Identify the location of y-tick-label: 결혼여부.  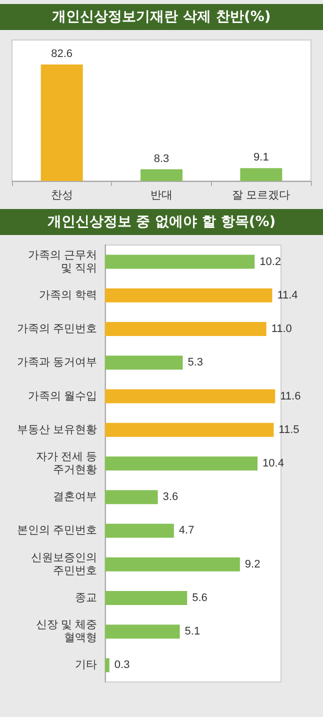
(75, 497).